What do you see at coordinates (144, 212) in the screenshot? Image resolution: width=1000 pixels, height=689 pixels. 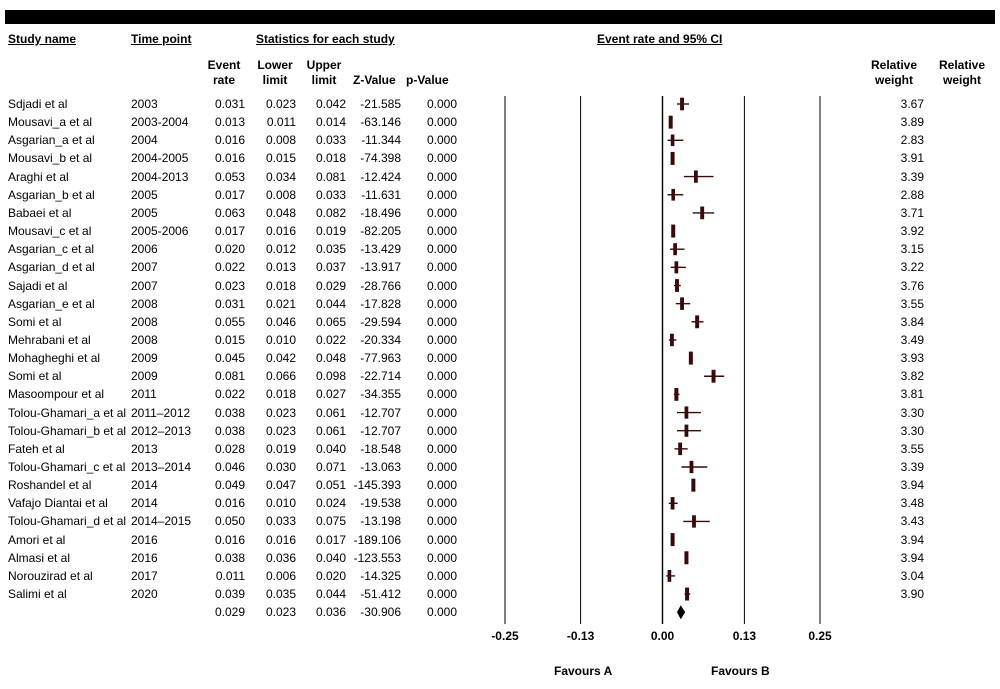 I see `time-point-cell: 2005` at bounding box center [144, 212].